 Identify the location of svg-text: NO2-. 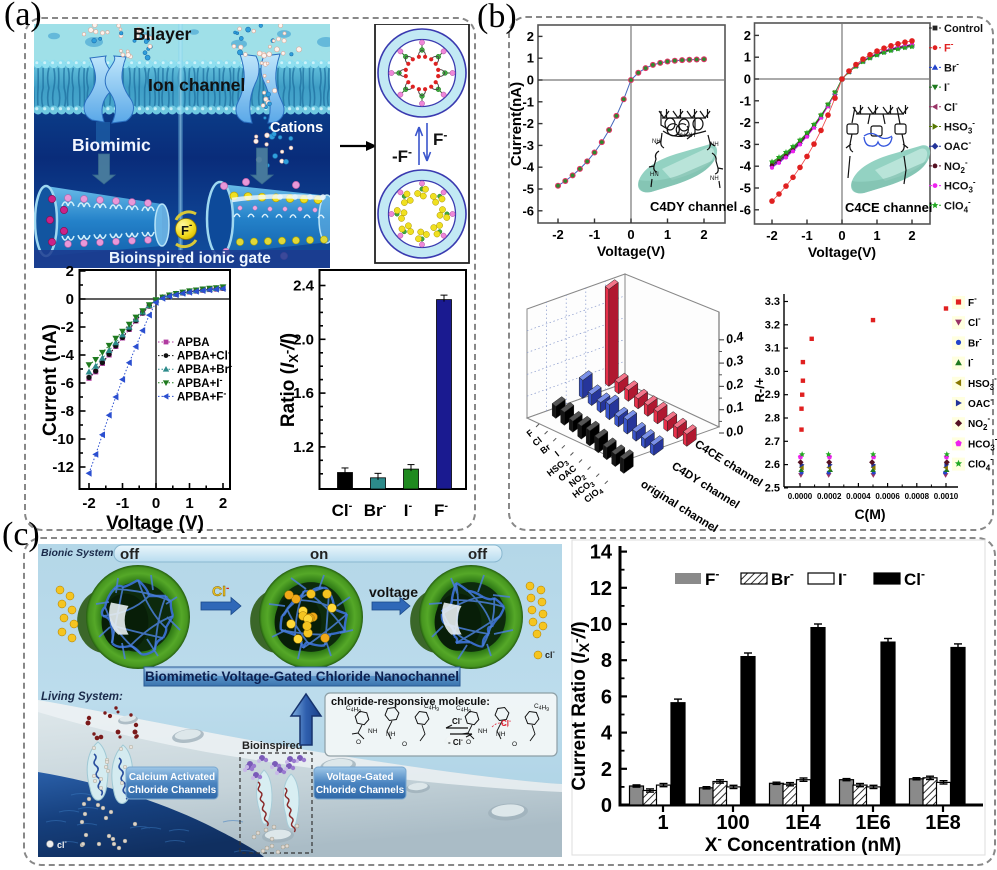
(956, 166).